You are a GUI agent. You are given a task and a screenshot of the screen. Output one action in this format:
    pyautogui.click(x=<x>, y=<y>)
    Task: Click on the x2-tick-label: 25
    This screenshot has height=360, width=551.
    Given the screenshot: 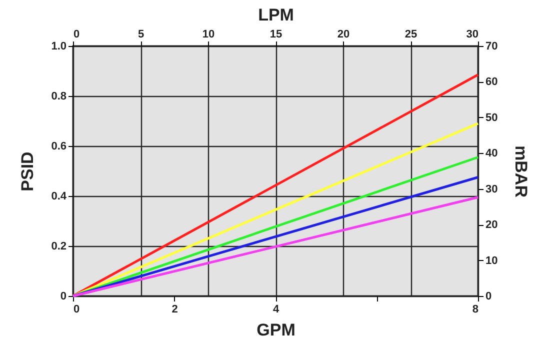 What is the action you would take?
    pyautogui.click(x=411, y=34)
    